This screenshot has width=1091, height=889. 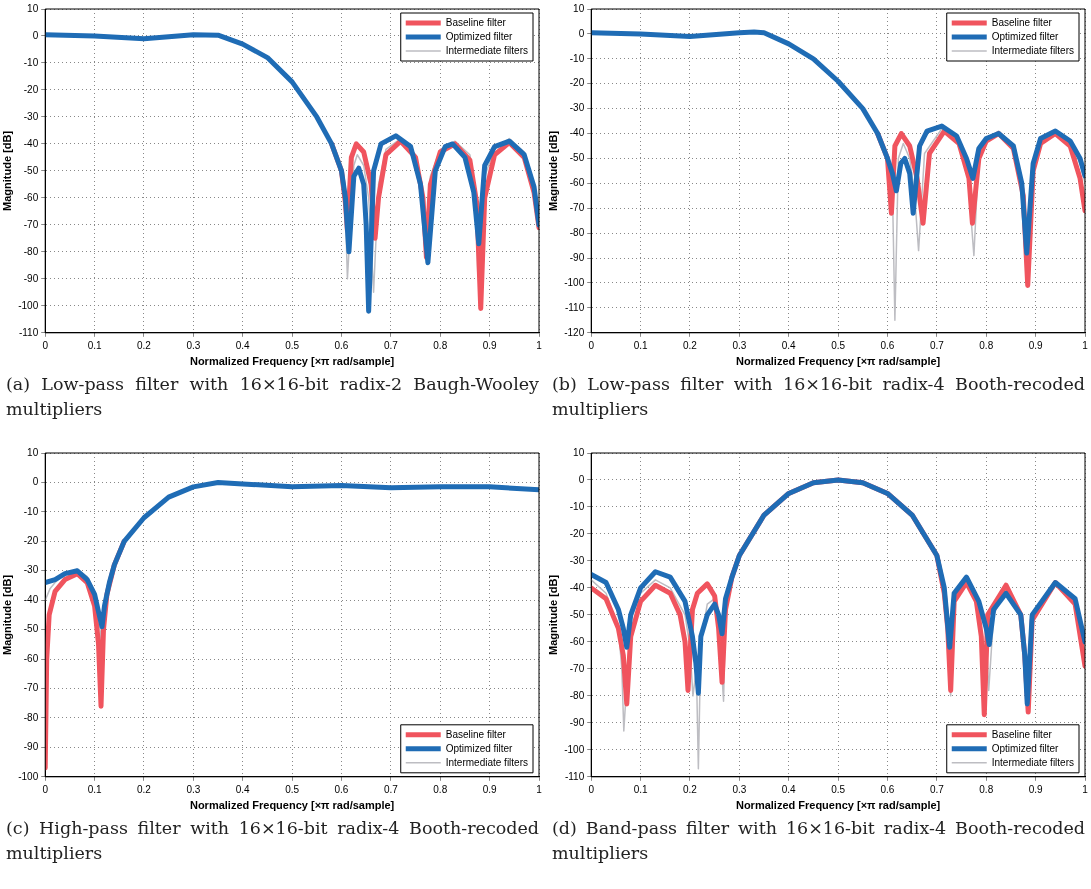 I want to click on text: (c) High-pass filter with 16×16-bit radix-4 Booth-recoded multipliers, so click(x=272, y=841).